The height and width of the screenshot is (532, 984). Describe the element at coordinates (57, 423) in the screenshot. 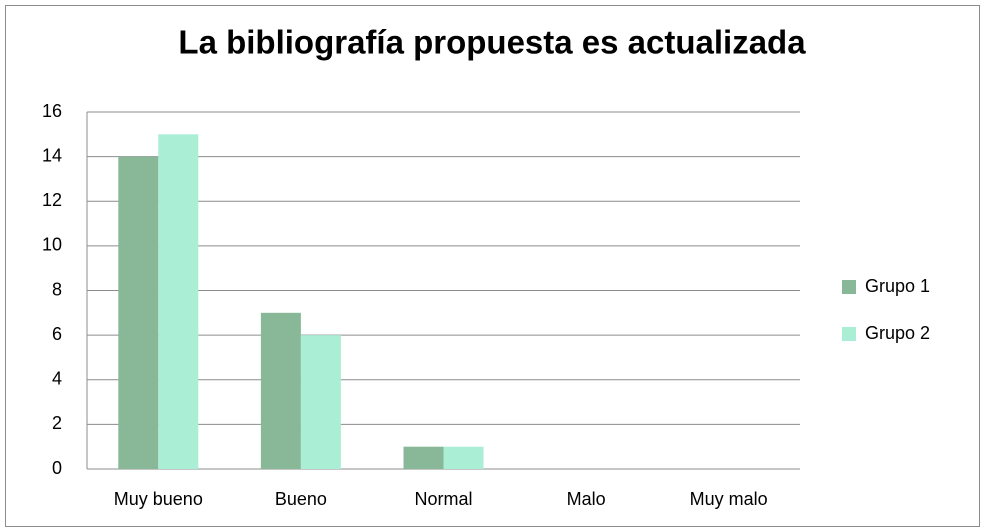

I see `y-tick-label: 2` at that location.